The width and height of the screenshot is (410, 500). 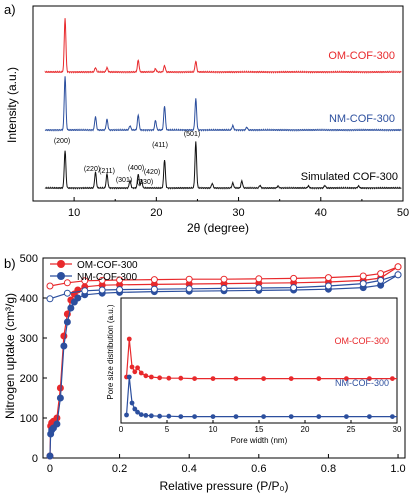 What do you see at coordinates (351, 429) in the screenshot?
I see `inset-x-tick-label: 25` at bounding box center [351, 429].